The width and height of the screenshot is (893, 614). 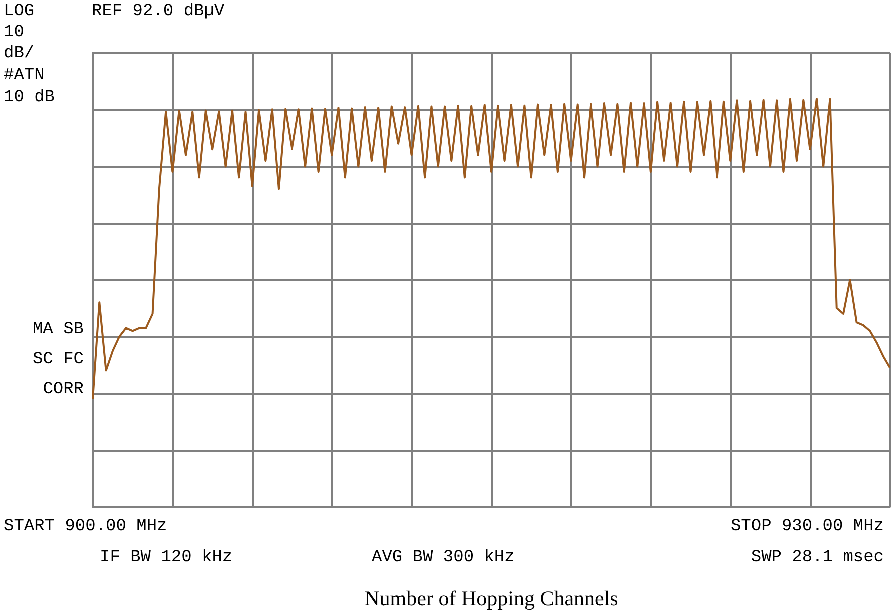 What do you see at coordinates (817, 558) in the screenshot?
I see `text: SWP 28.1 msec` at bounding box center [817, 558].